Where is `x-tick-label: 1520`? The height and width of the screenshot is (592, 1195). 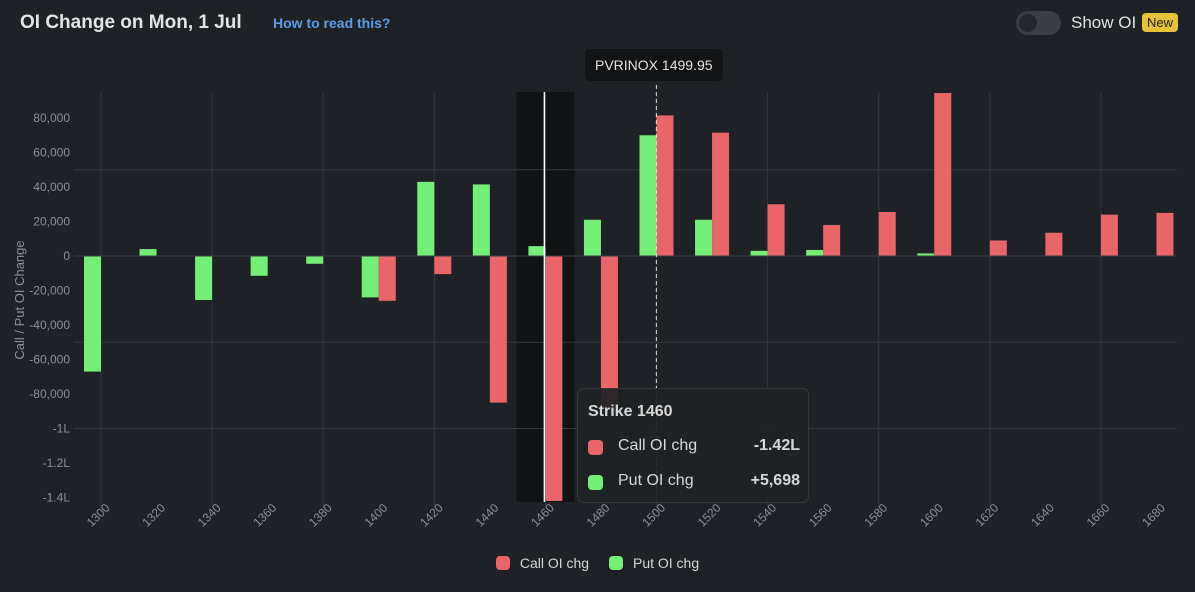 x-tick-label: 1520 is located at coordinates (709, 515).